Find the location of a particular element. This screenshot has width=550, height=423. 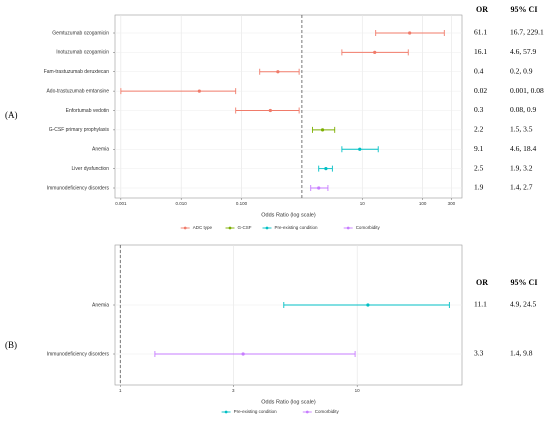

ci-value: 4.9, 24.5 is located at coordinates (523, 304).